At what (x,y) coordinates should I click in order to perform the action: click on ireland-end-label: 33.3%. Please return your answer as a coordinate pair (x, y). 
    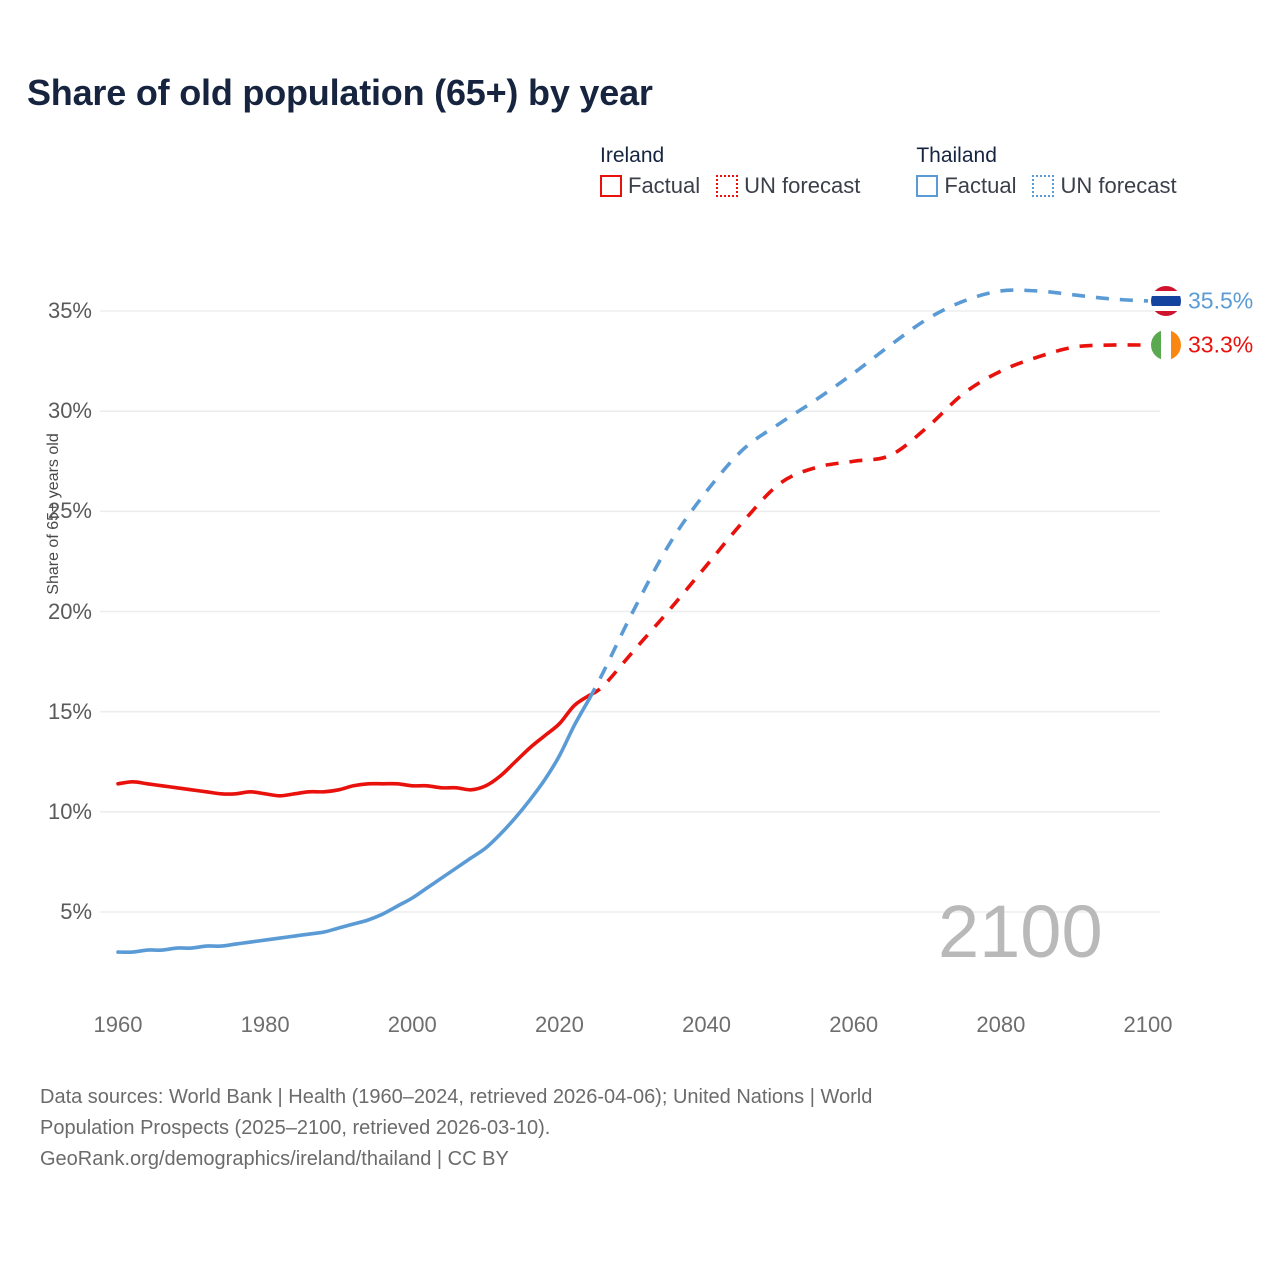
    Looking at the image, I should click on (1221, 344).